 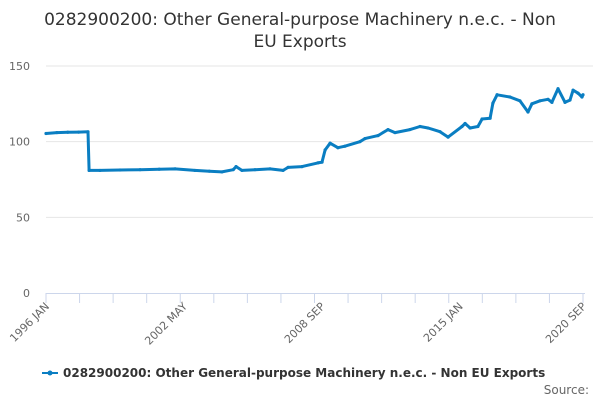 What do you see at coordinates (23, 217) in the screenshot?
I see `y-tick-label: 50` at bounding box center [23, 217].